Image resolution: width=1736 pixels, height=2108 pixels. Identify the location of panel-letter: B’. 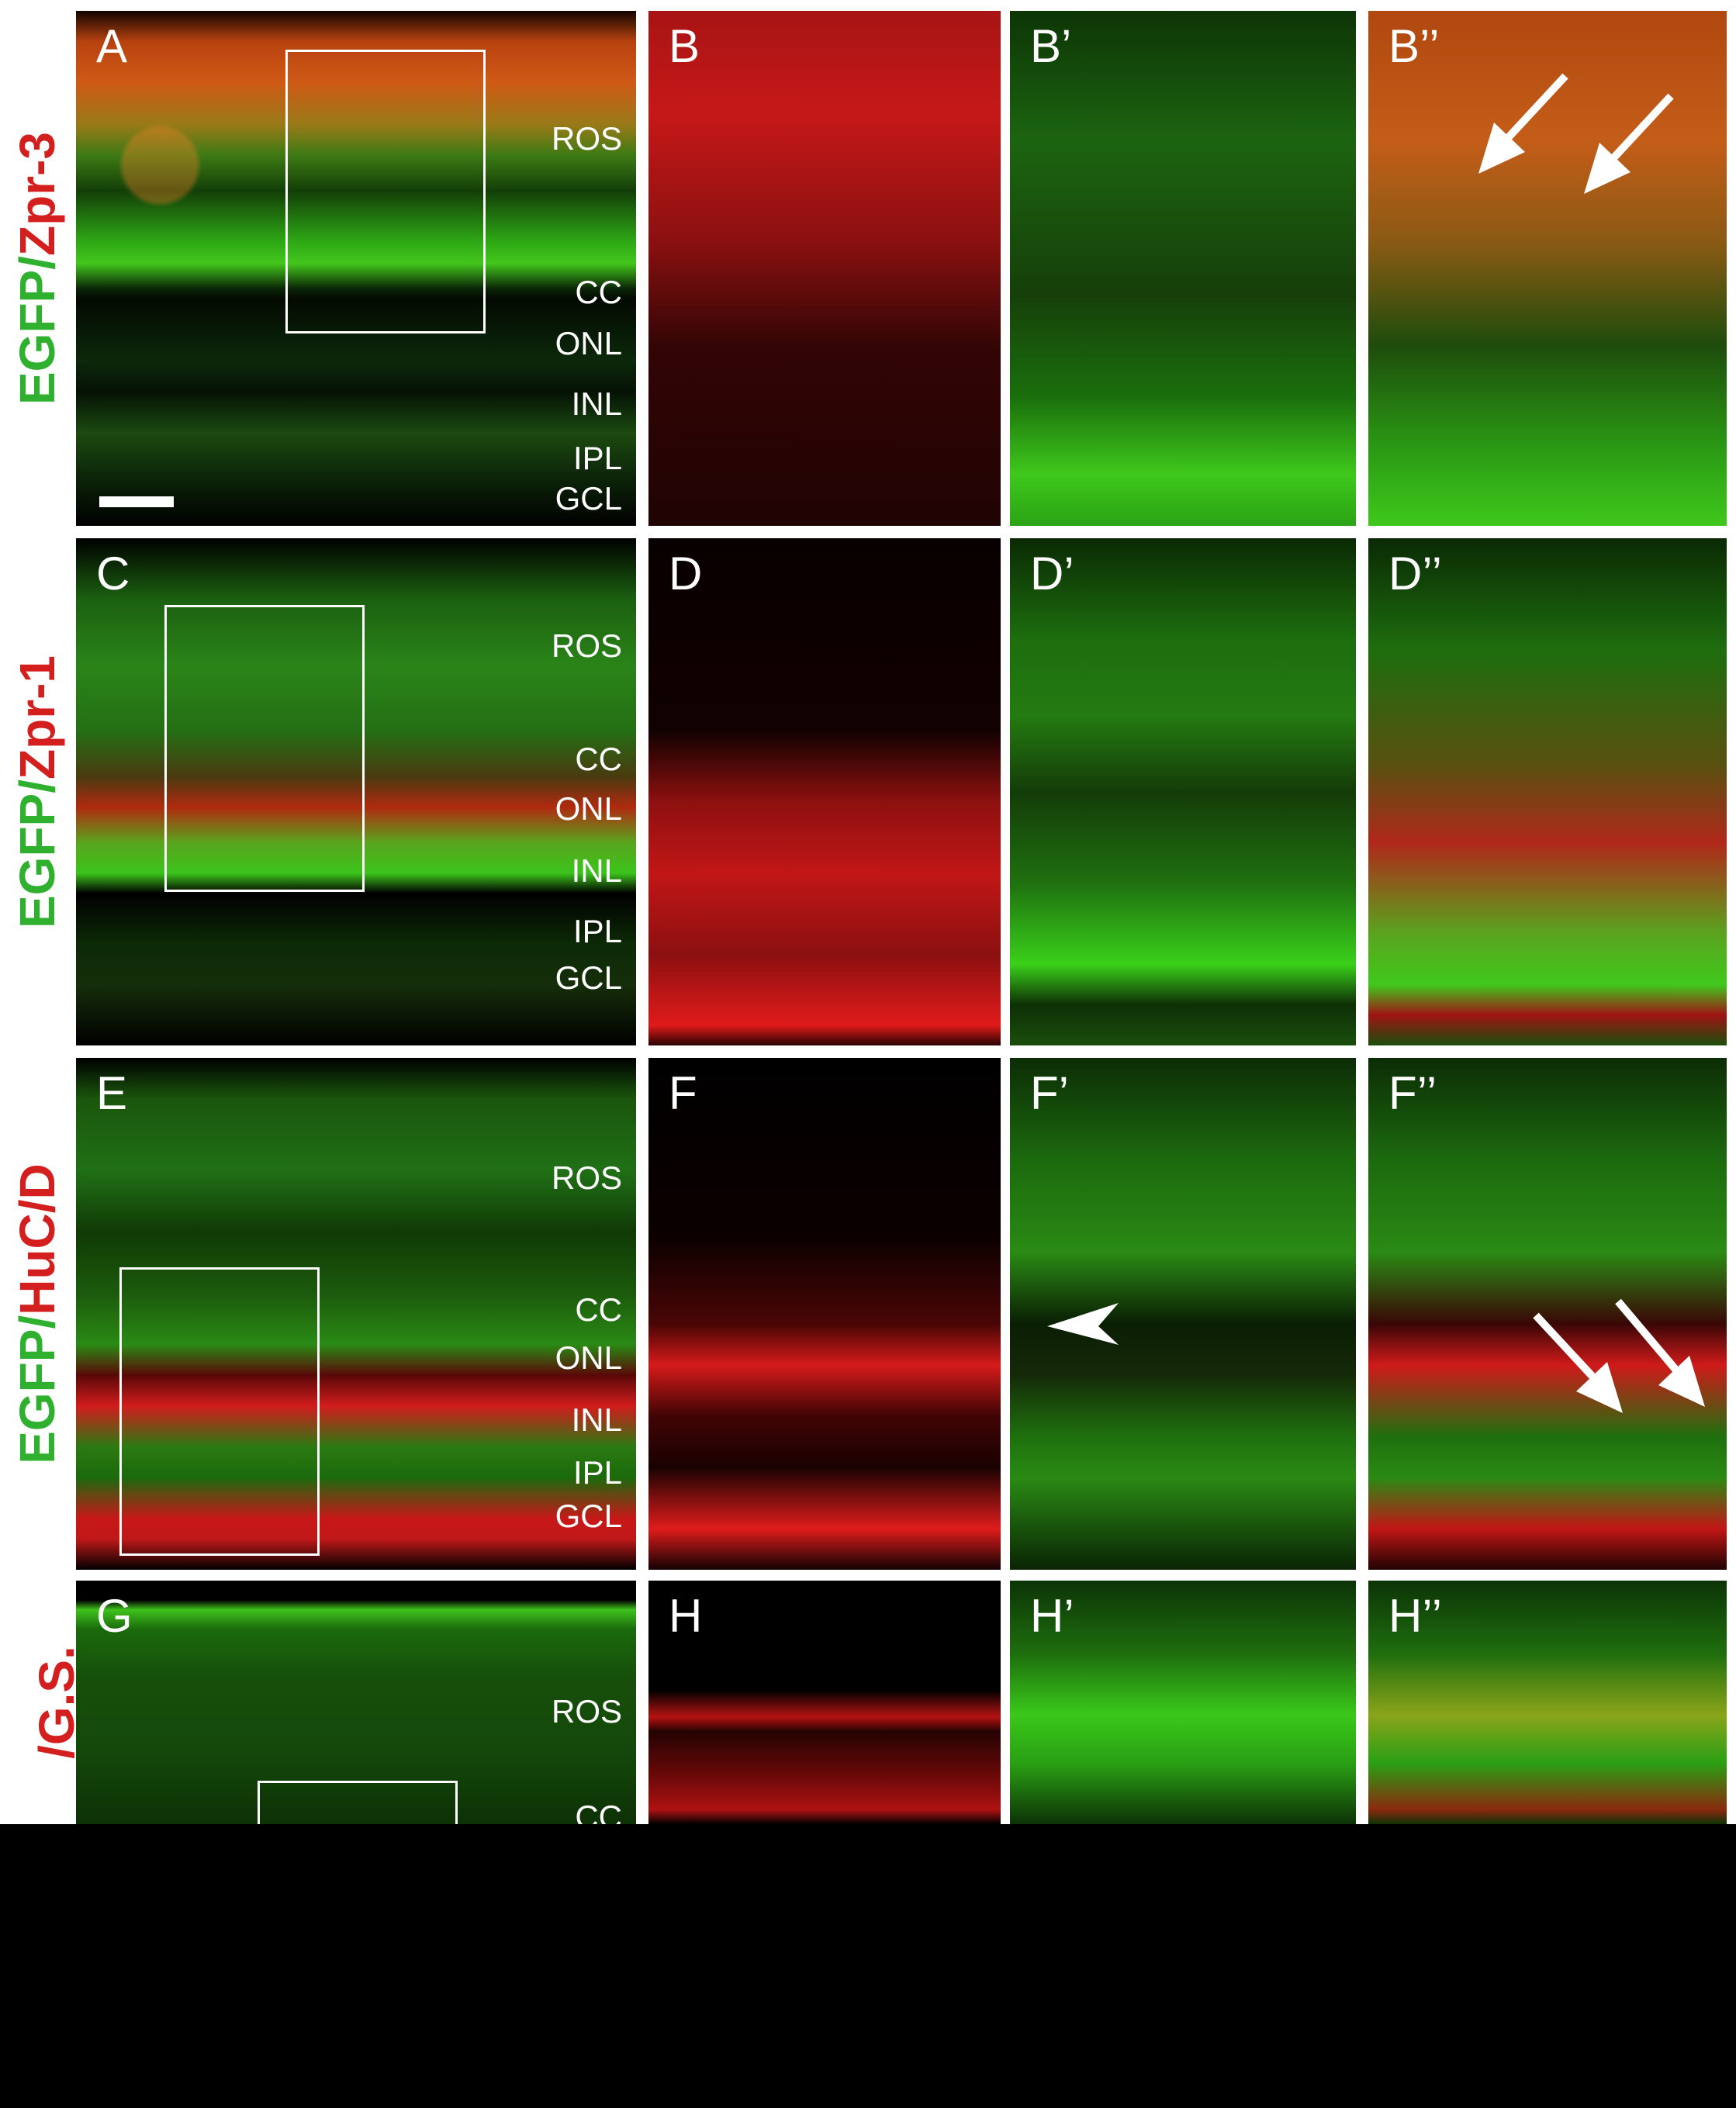
(1051, 46).